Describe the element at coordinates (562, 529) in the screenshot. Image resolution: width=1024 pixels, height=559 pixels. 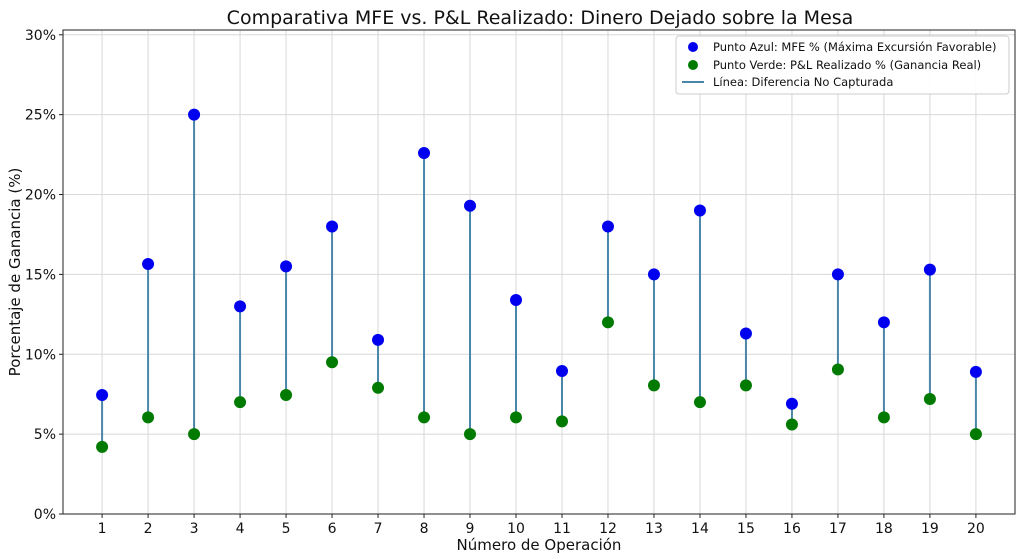
I see `x-tick-label: 11` at that location.